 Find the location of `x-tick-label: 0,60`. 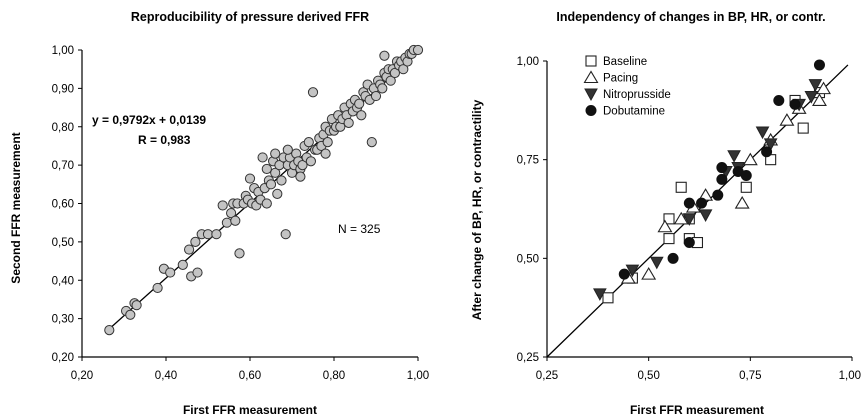

x-tick-label: 0,60 is located at coordinates (250, 376).